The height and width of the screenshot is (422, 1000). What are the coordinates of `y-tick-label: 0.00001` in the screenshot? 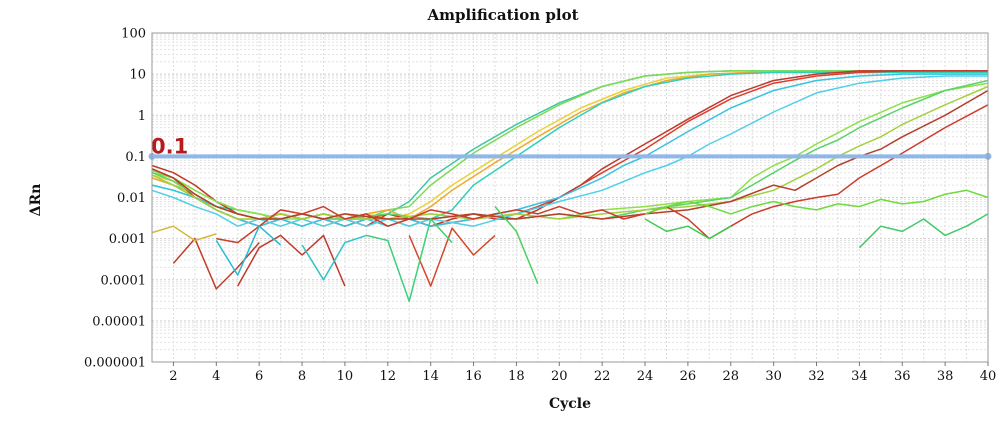 It's located at (119, 321).